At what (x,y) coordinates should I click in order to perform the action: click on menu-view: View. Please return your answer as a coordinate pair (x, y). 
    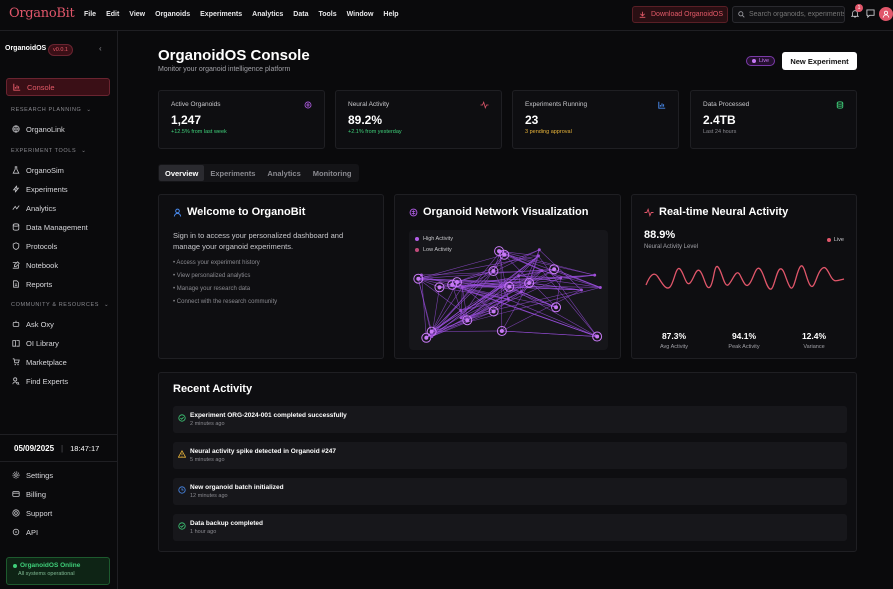
    Looking at the image, I should click on (137, 14).